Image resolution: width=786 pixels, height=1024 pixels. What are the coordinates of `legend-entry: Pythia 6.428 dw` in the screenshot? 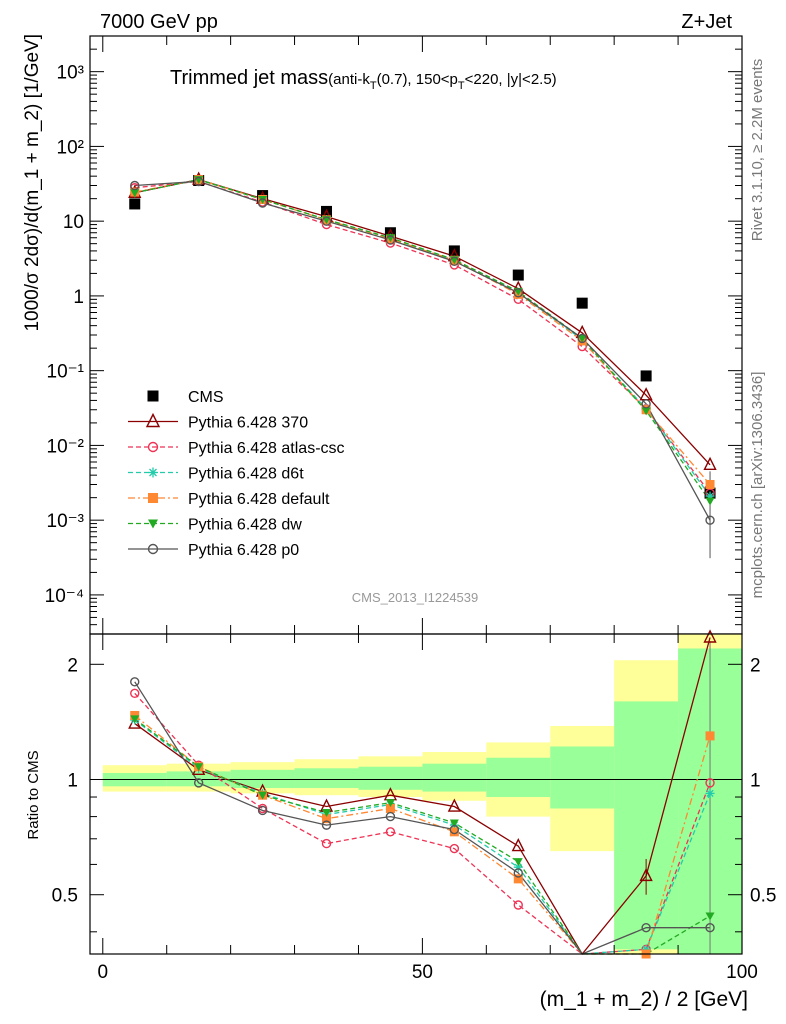 It's located at (215, 525).